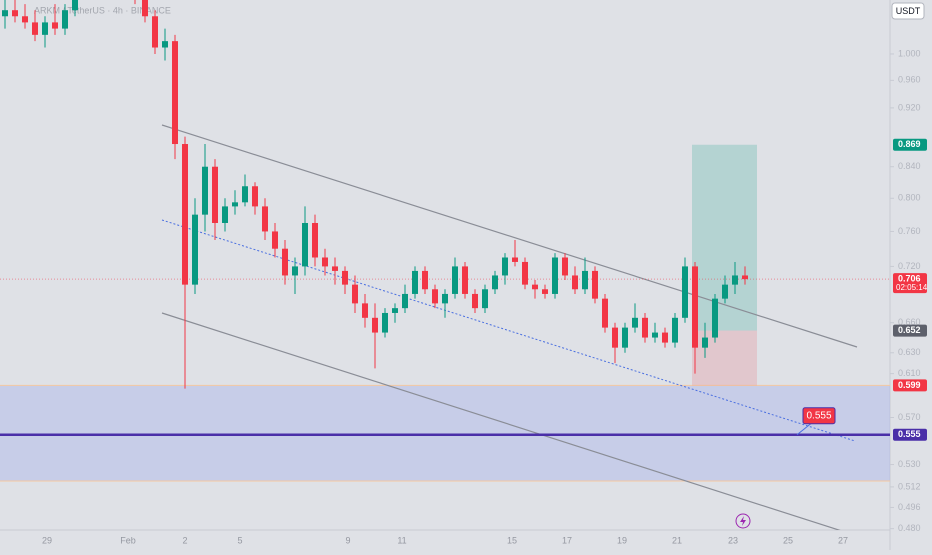 The image size is (932, 555). What do you see at coordinates (733, 540) in the screenshot?
I see `x-tick-label: 23` at bounding box center [733, 540].